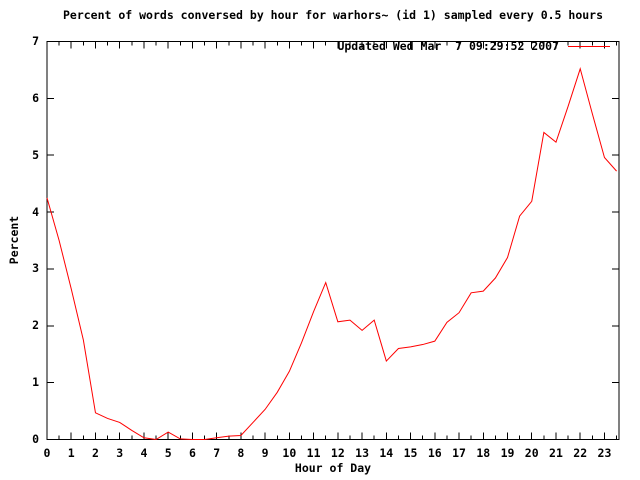 This screenshot has width=640, height=480. I want to click on x-axis-title: Hour of Day, so click(333, 468).